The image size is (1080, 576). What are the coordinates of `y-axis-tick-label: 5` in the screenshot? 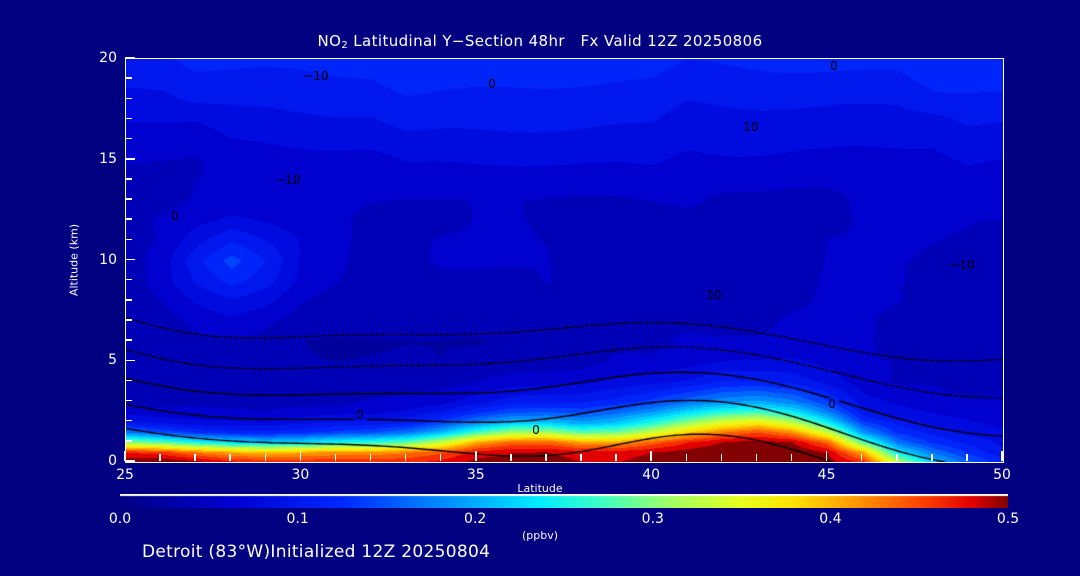 It's located at (112, 360).